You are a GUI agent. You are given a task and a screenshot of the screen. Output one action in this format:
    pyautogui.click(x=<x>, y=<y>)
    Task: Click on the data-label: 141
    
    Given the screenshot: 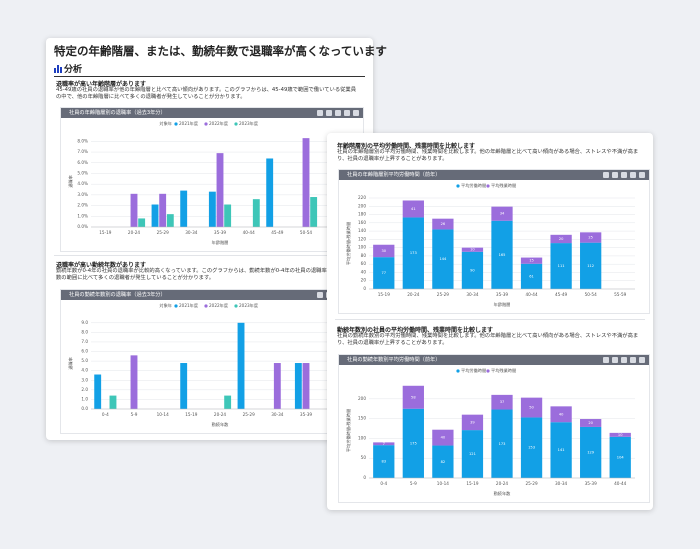 What is the action you would take?
    pyautogui.click(x=561, y=450)
    